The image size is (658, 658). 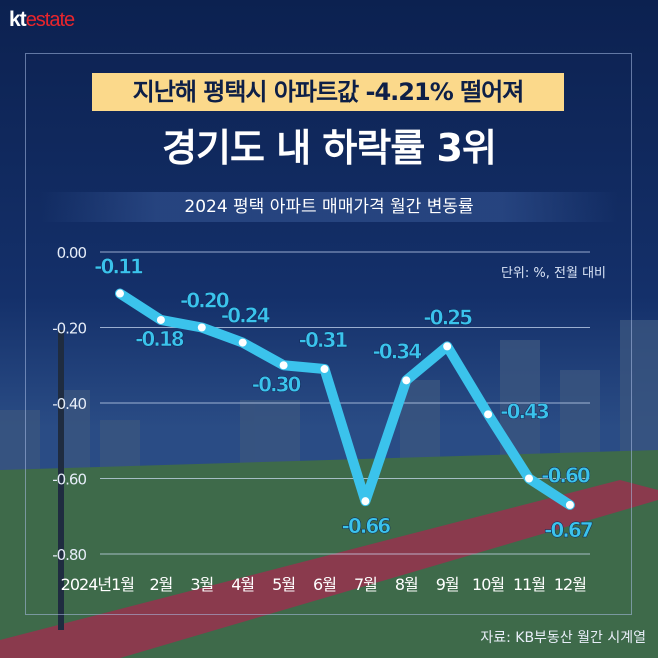 What do you see at coordinates (323, 340) in the screenshot?
I see `data-label: -0.31` at bounding box center [323, 340].